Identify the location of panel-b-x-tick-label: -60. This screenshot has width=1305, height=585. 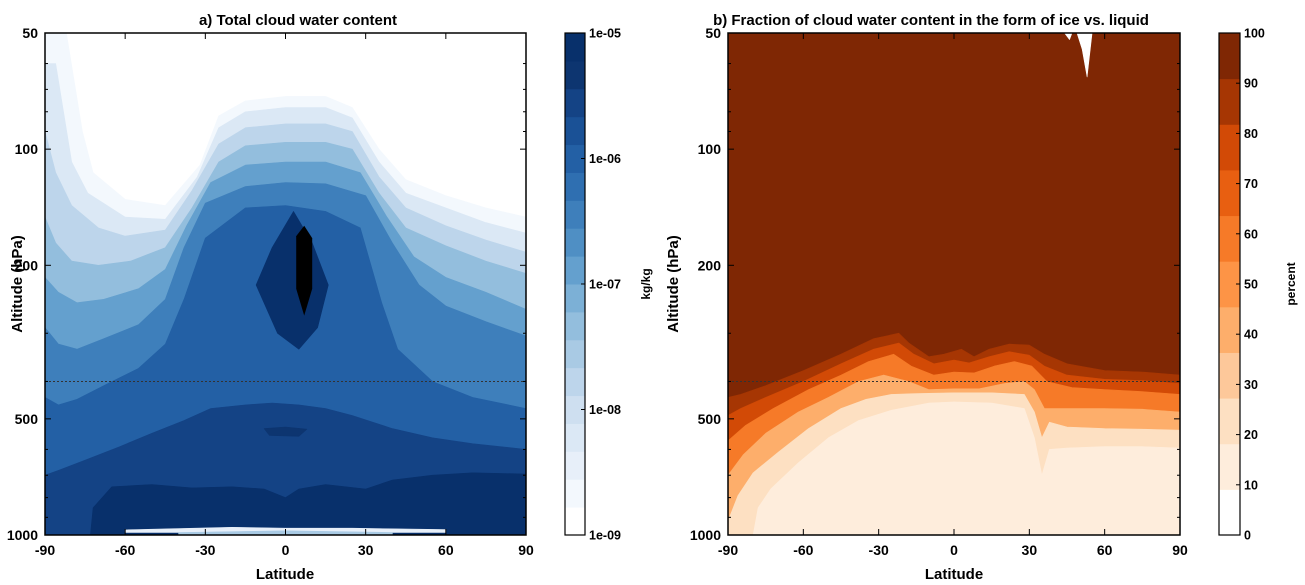
(803, 550).